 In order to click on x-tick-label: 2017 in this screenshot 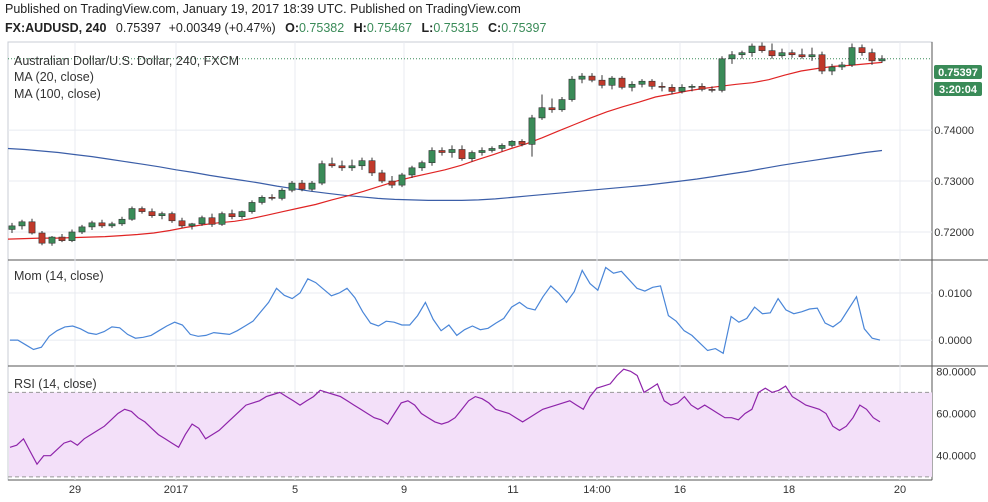, I will do `click(176, 490)`.